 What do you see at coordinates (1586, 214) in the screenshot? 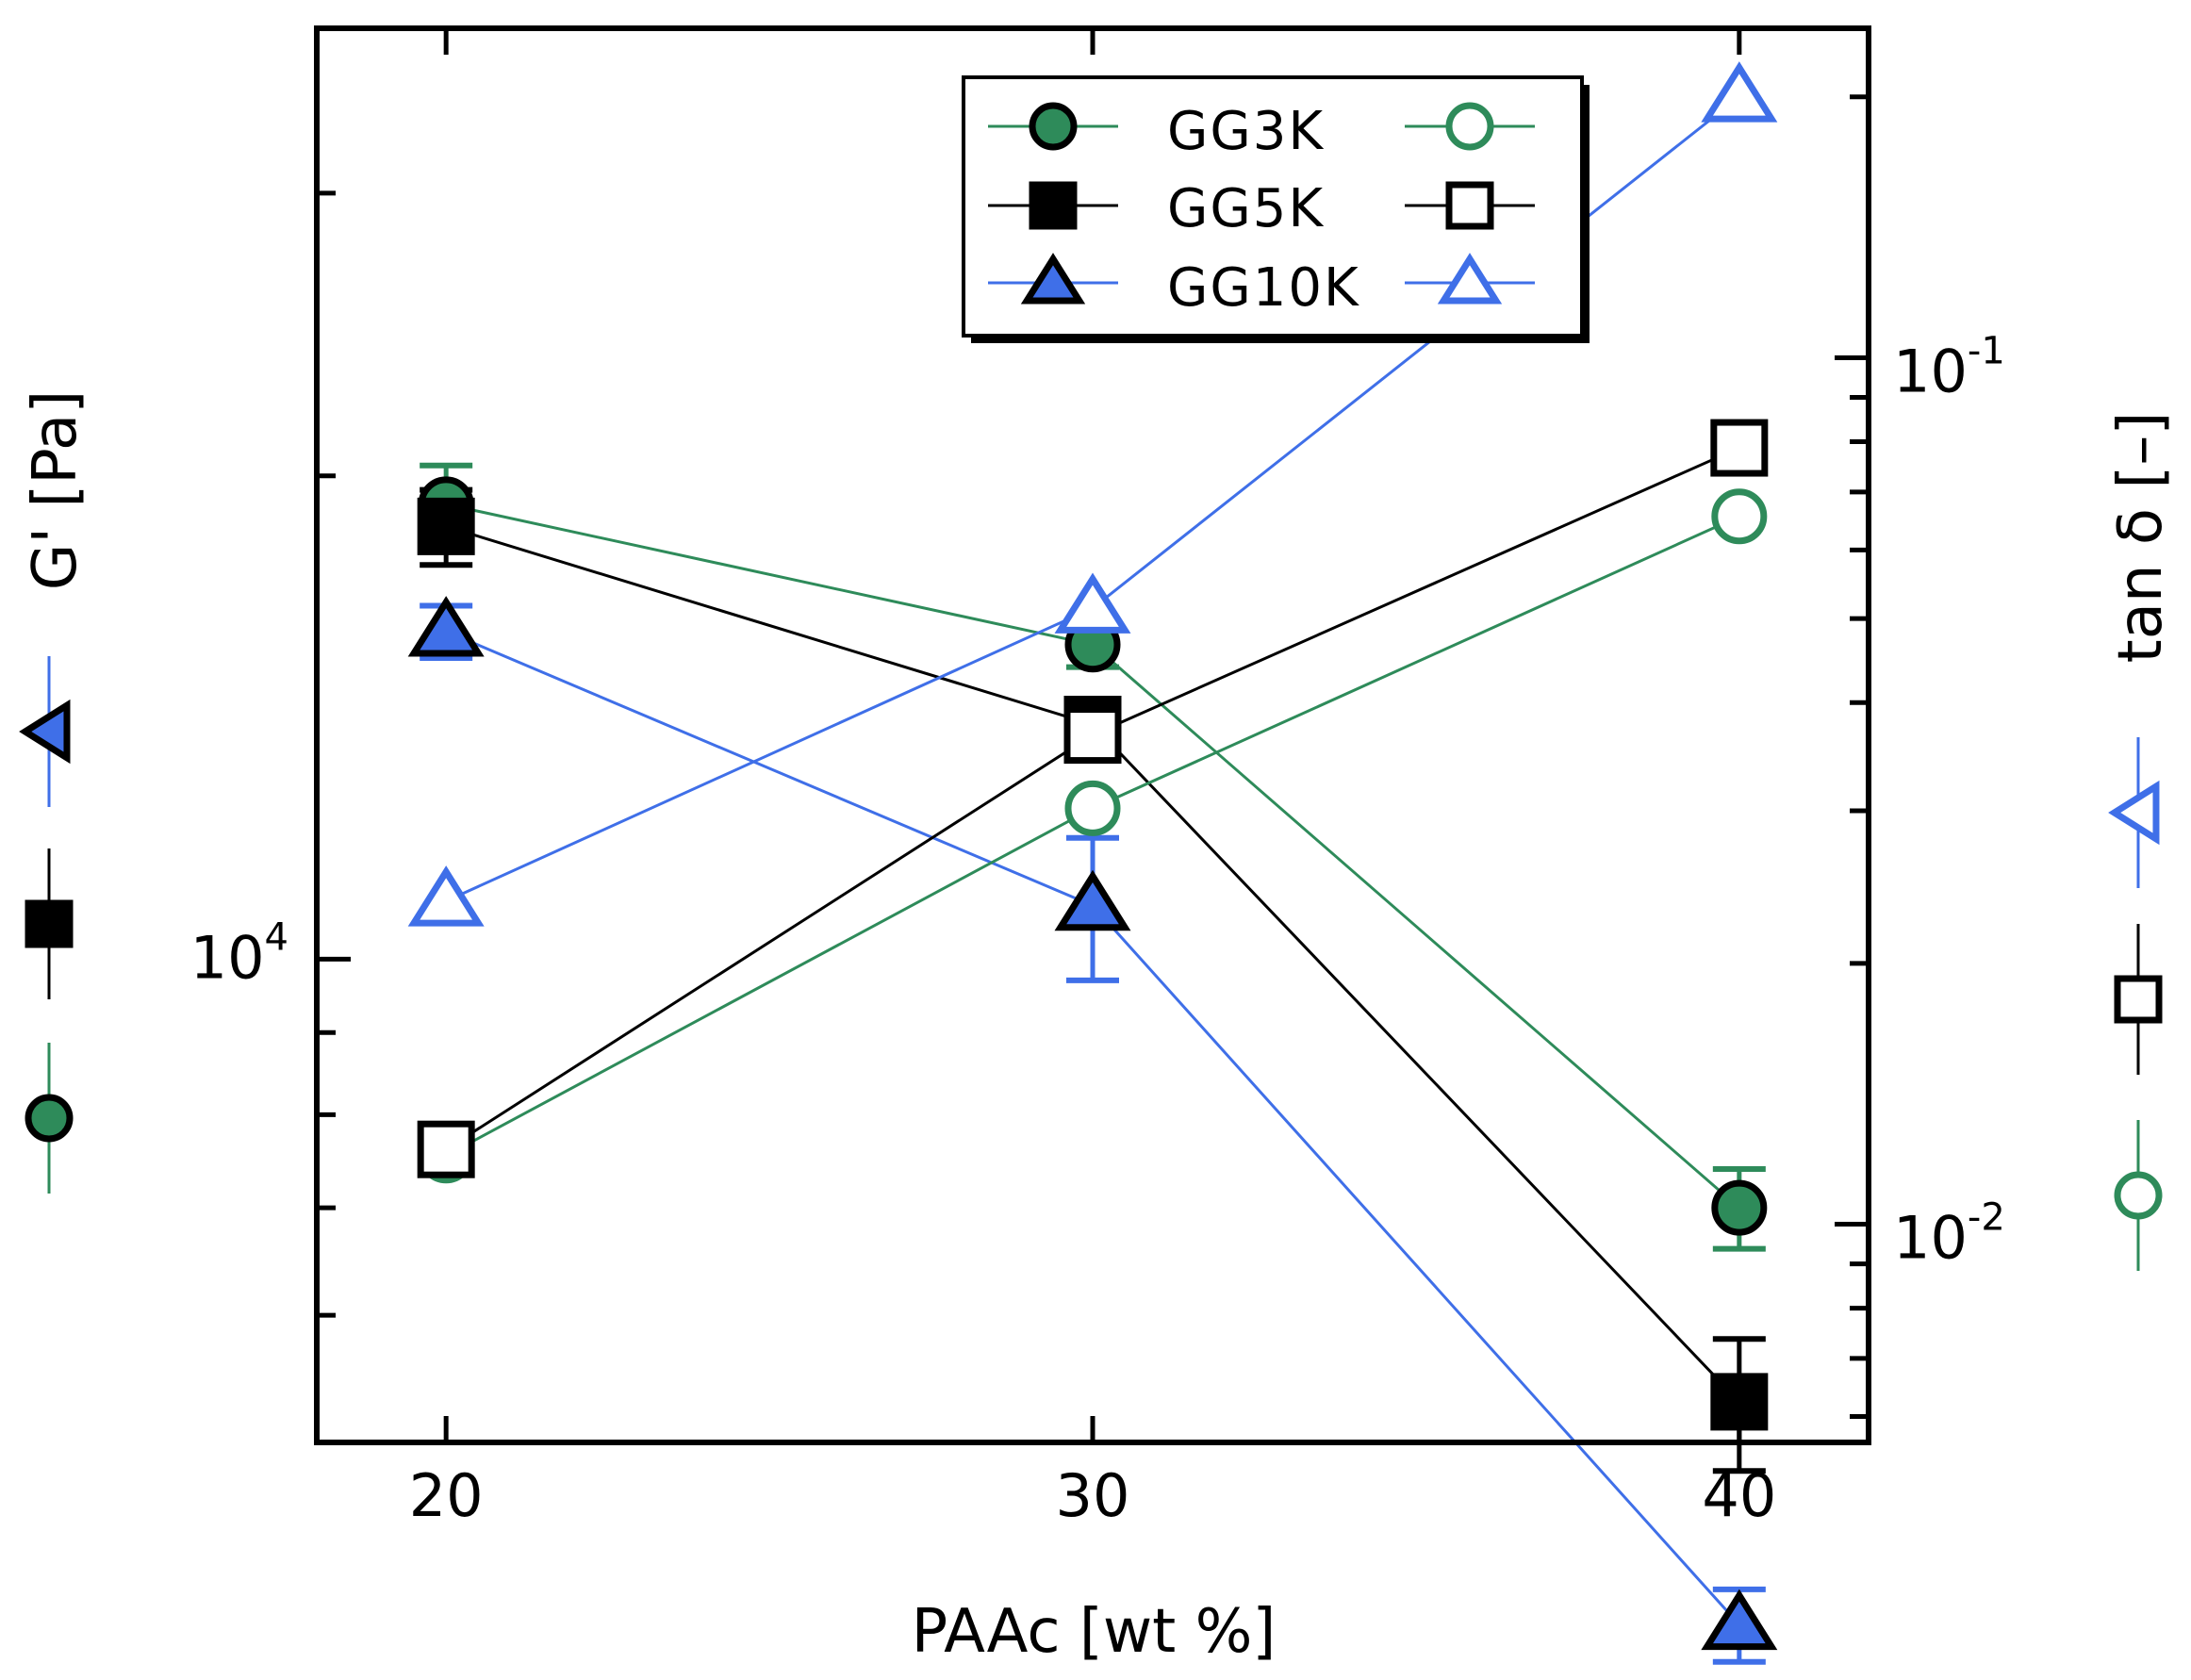
I see `legend-shadow` at bounding box center [1586, 214].